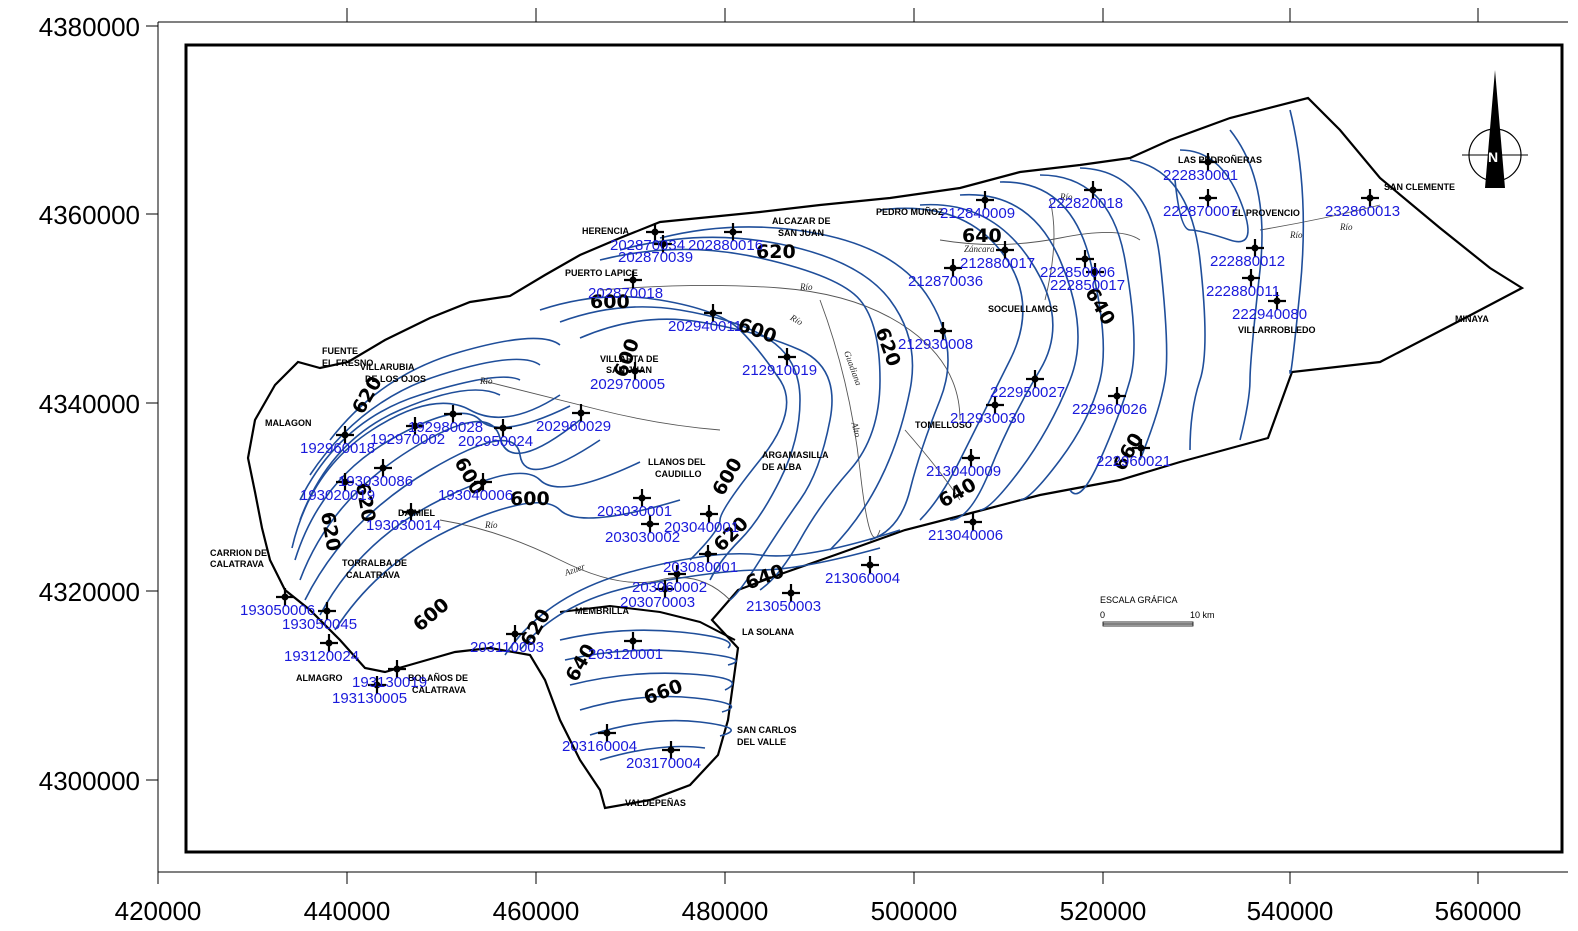 The width and height of the screenshot is (1578, 931). I want to click on well-label: 213040006, so click(965, 535).